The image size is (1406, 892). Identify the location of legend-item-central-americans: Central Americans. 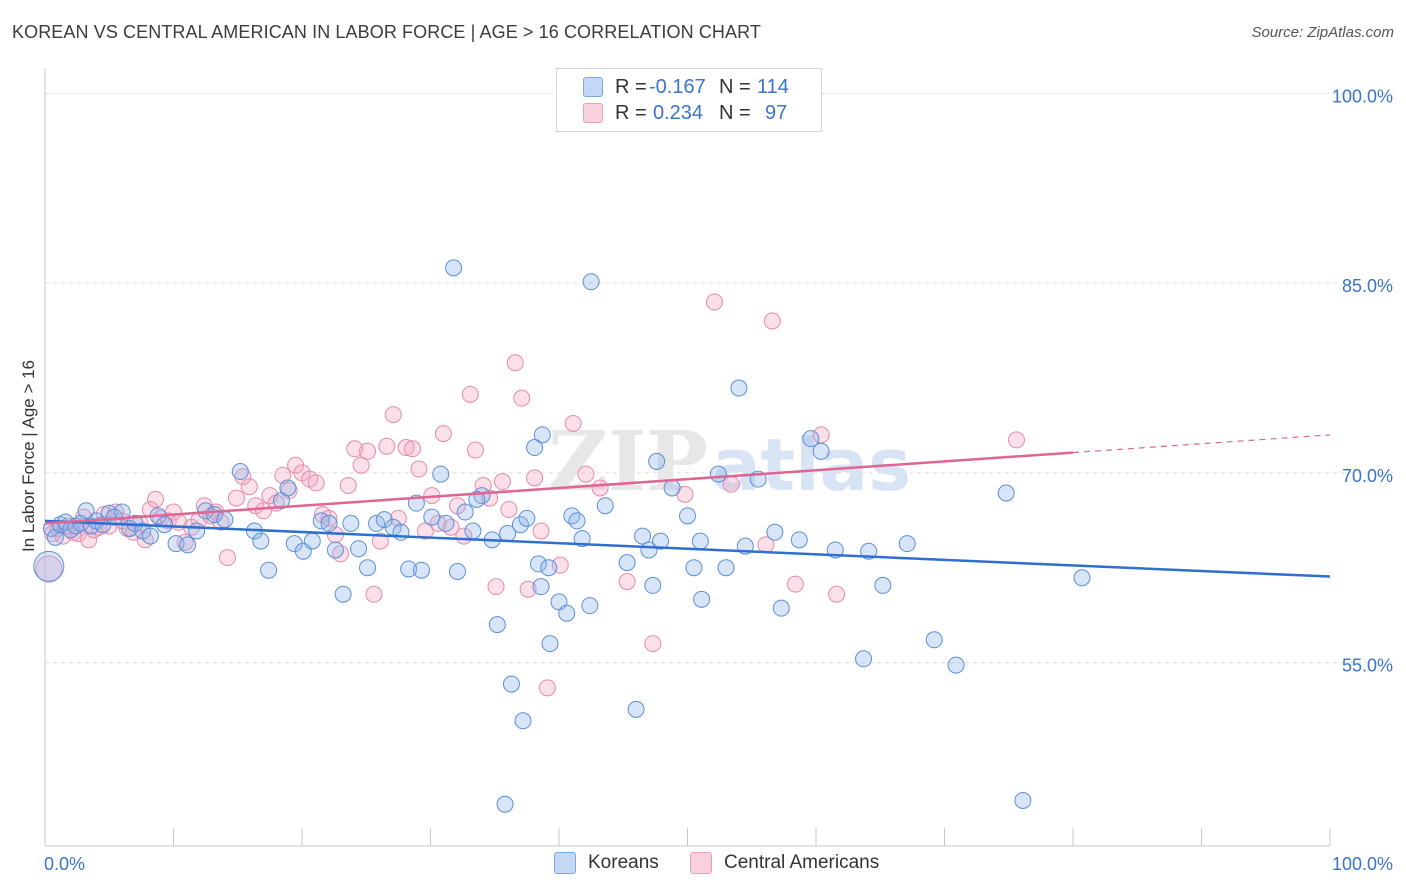
(784, 863).